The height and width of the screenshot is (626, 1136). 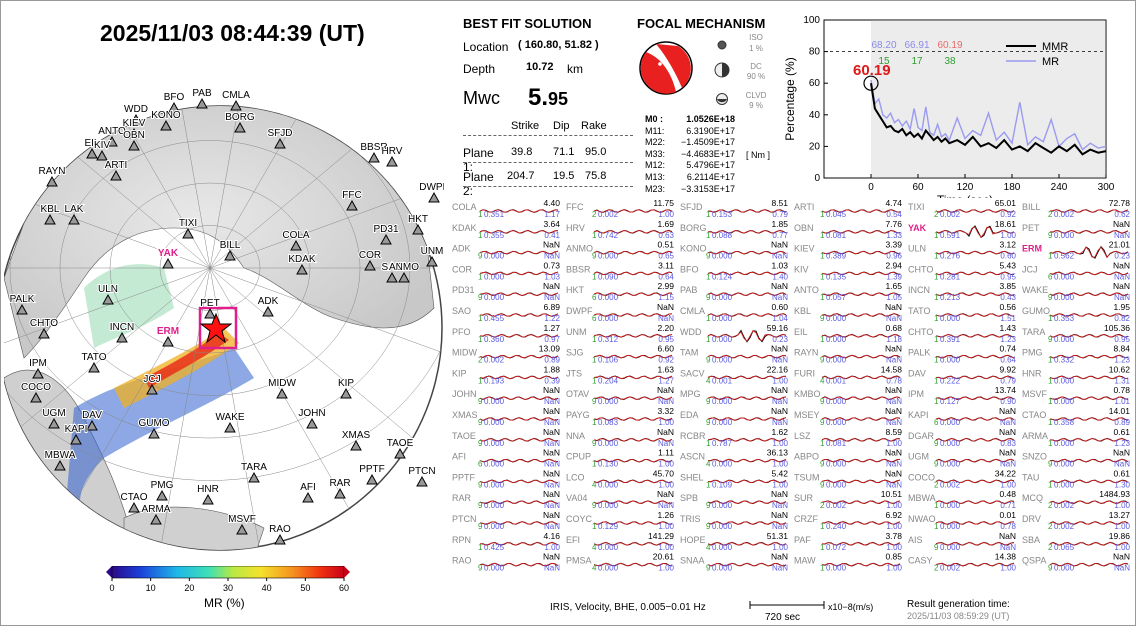 I want to click on waveform-station-name: UNM, so click(x=576, y=332).